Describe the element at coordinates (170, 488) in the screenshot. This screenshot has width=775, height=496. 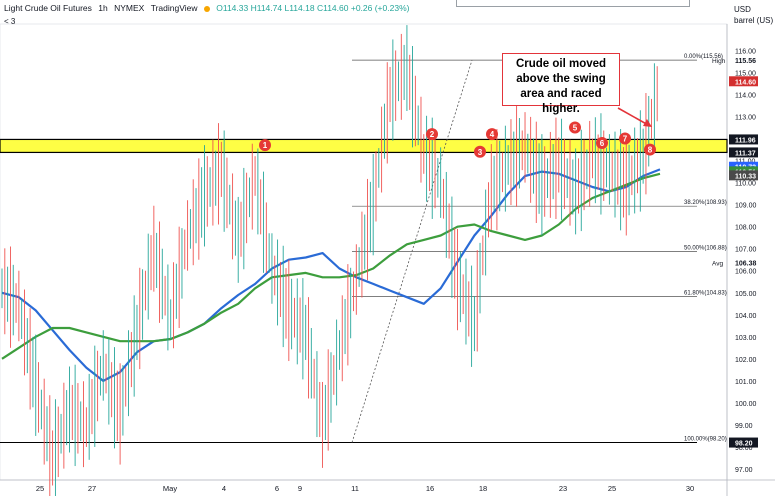
I see `x-tick-label: May` at that location.